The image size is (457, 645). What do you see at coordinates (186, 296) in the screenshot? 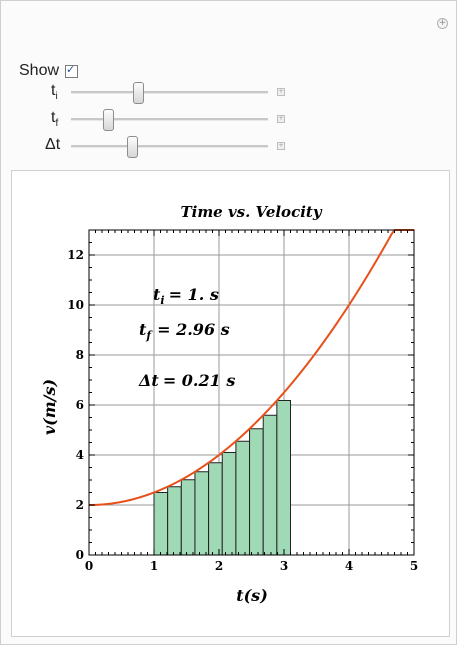
I see `ti-annotation: ti = 1. s` at bounding box center [186, 296].